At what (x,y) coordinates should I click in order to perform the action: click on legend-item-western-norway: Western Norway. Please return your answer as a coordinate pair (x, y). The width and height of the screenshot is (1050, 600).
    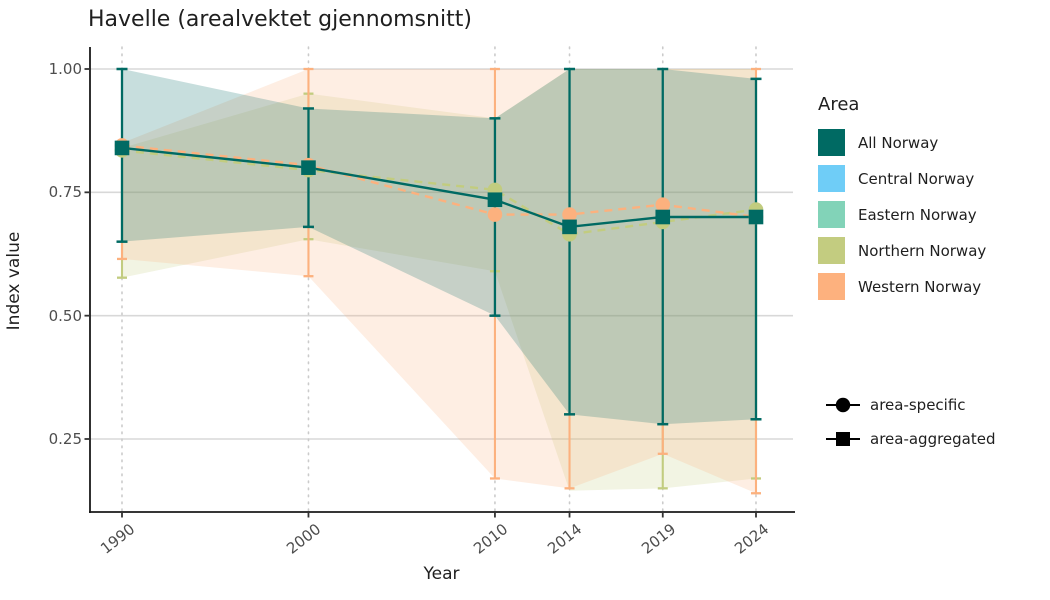
    Looking at the image, I should click on (902, 286).